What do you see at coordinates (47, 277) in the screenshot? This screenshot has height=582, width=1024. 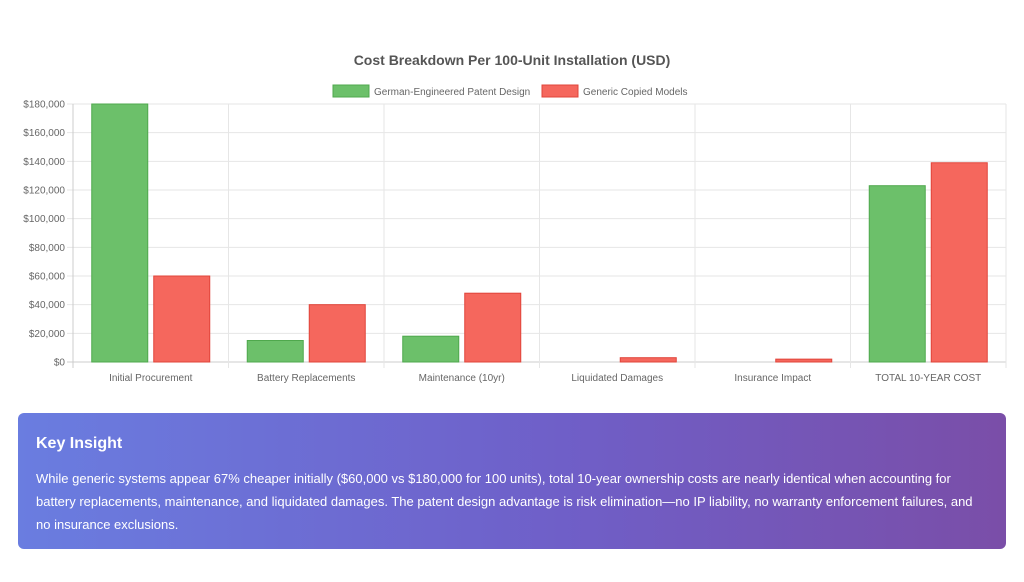 I see `y-tick-label: $60,000` at bounding box center [47, 277].